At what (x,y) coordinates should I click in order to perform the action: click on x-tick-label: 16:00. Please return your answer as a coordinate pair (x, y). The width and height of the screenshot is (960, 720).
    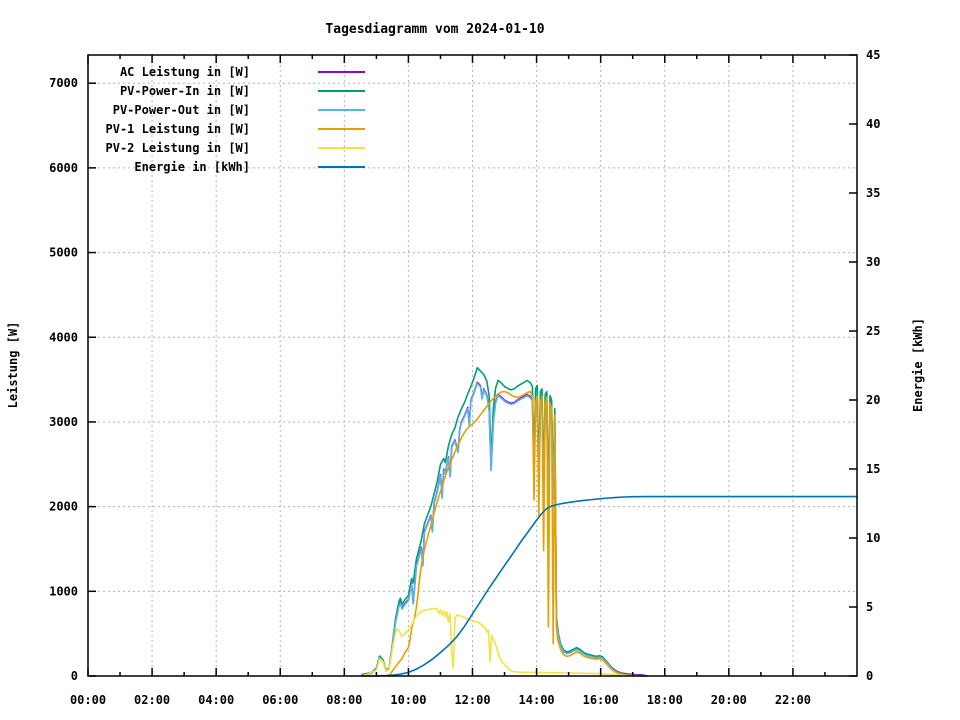
    Looking at the image, I should click on (601, 700).